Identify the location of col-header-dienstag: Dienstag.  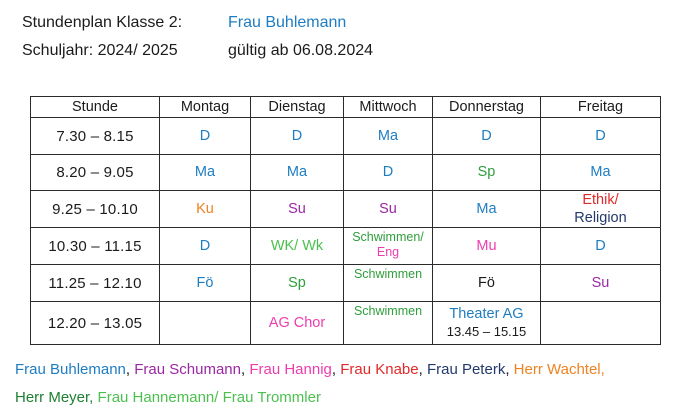
(297, 107).